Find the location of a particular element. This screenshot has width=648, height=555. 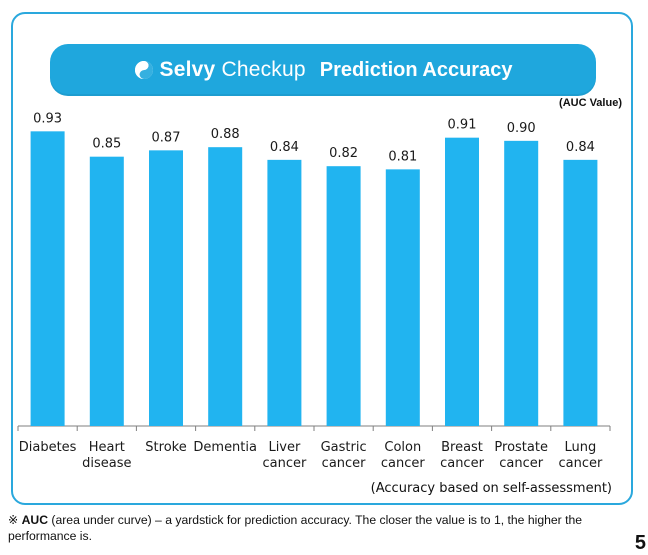

category-label: Gastric cancer is located at coordinates (344, 455).